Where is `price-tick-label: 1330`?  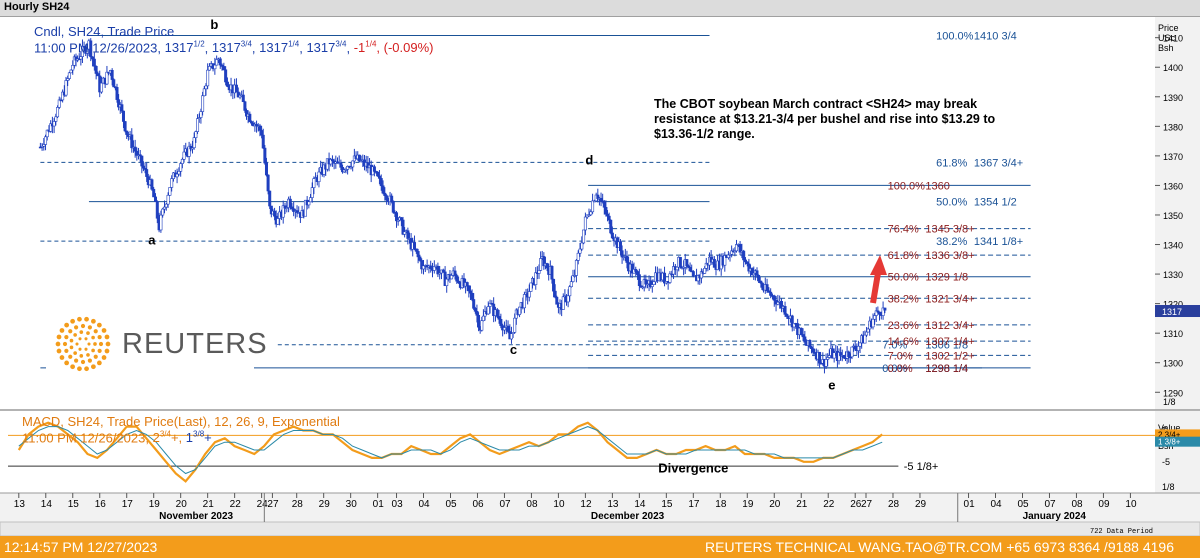
price-tick-label: 1330 is located at coordinates (1173, 275).